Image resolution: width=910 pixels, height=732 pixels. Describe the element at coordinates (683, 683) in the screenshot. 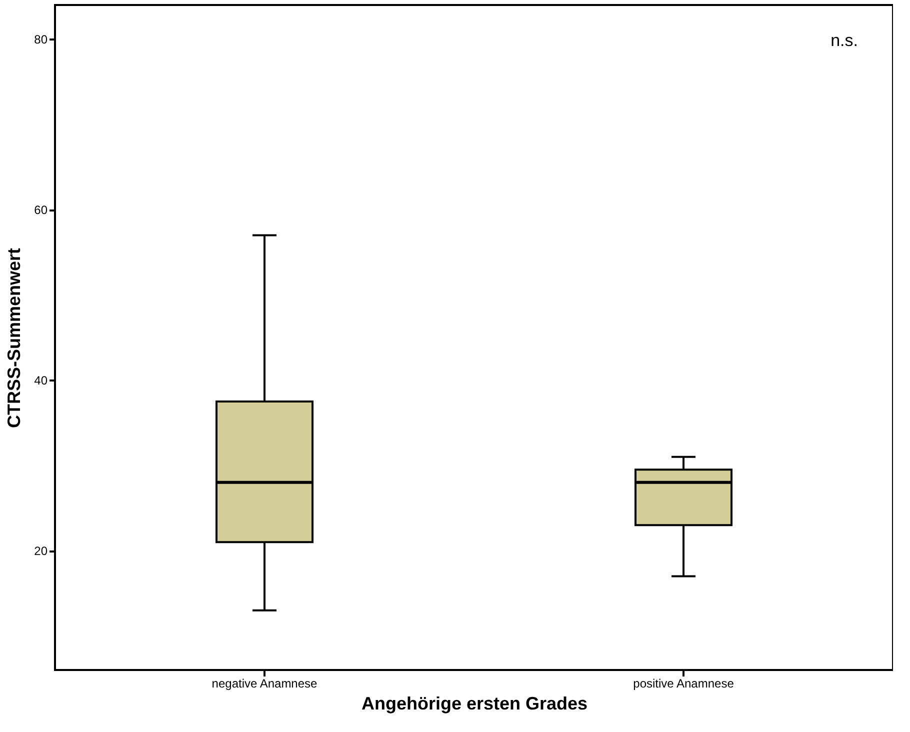

I see `x-tick-label: positive Anamnese` at that location.